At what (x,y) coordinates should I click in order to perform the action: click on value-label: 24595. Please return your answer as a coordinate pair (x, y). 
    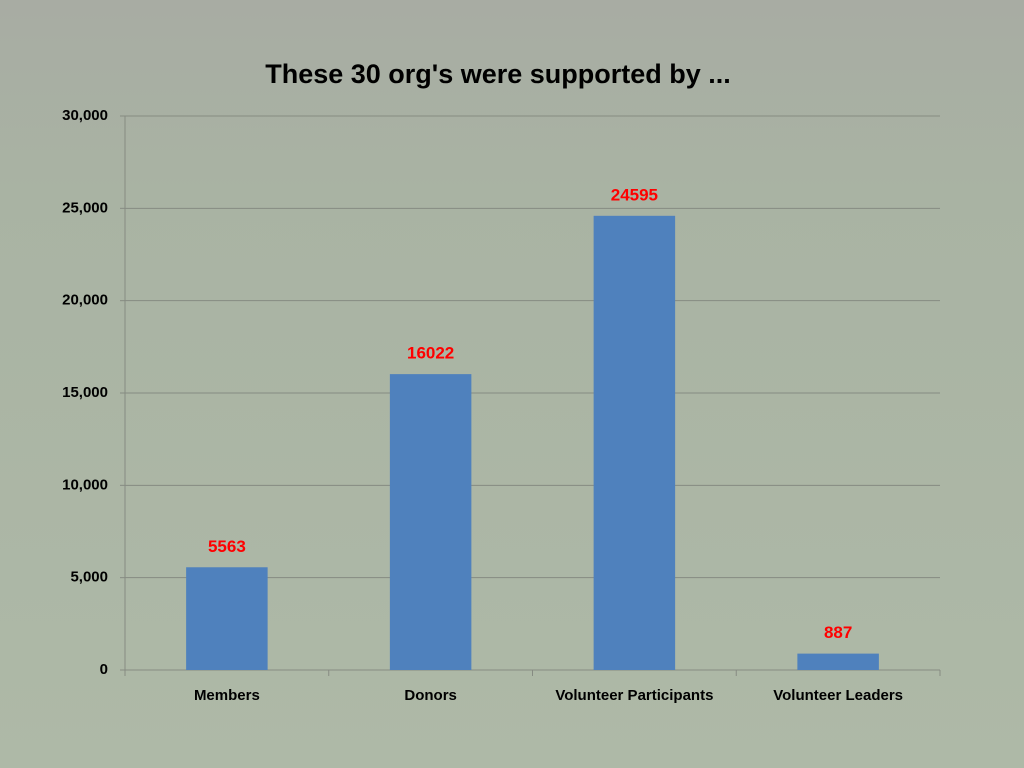
    Looking at the image, I should click on (634, 194).